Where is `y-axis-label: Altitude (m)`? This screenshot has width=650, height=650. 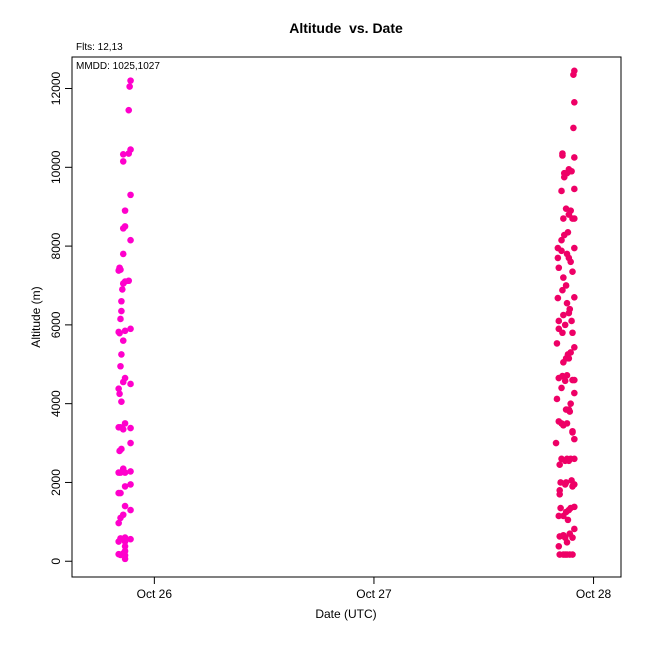 y-axis-label: Altitude (m) is located at coordinates (36, 316).